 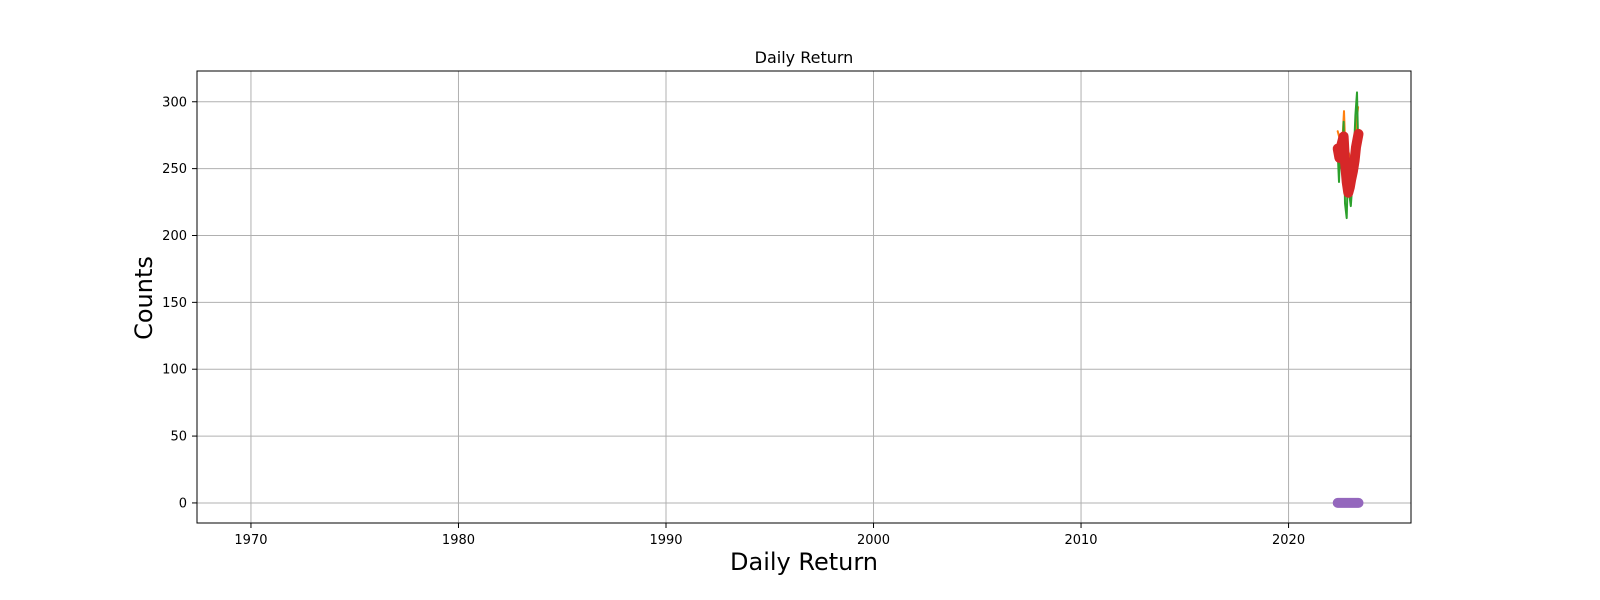 I want to click on x-tick-label: 1980, so click(x=458, y=540).